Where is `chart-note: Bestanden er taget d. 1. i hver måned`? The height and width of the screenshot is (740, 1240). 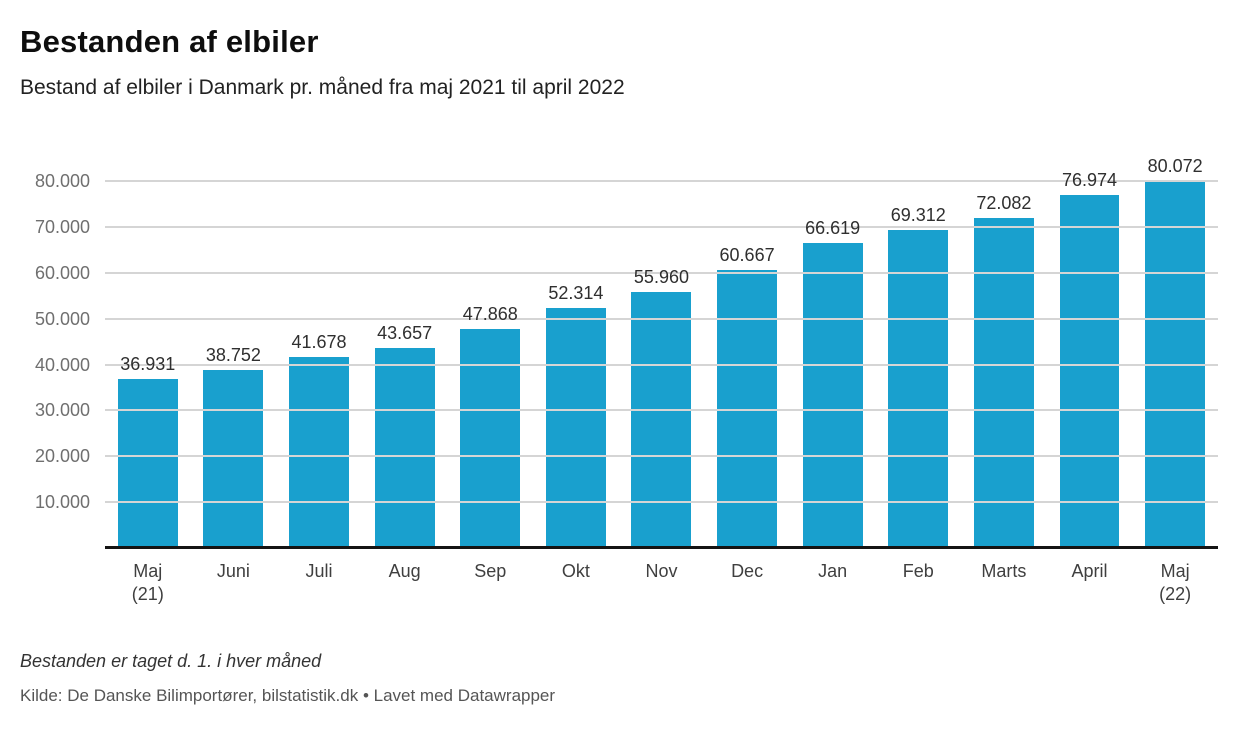 chart-note: Bestanden er taget d. 1. i hver måned is located at coordinates (171, 660).